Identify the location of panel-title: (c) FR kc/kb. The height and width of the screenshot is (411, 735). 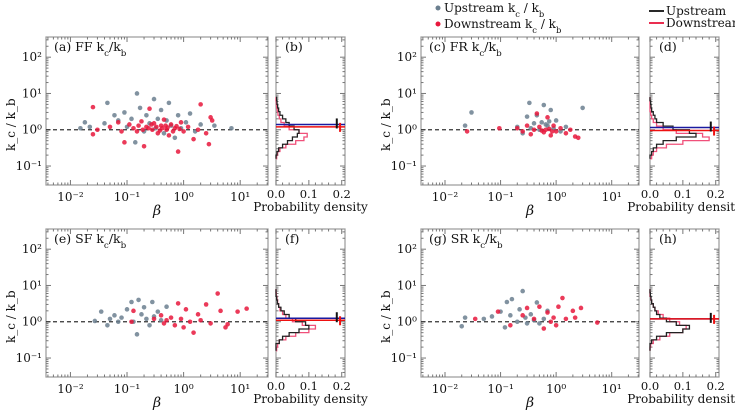
(465, 49).